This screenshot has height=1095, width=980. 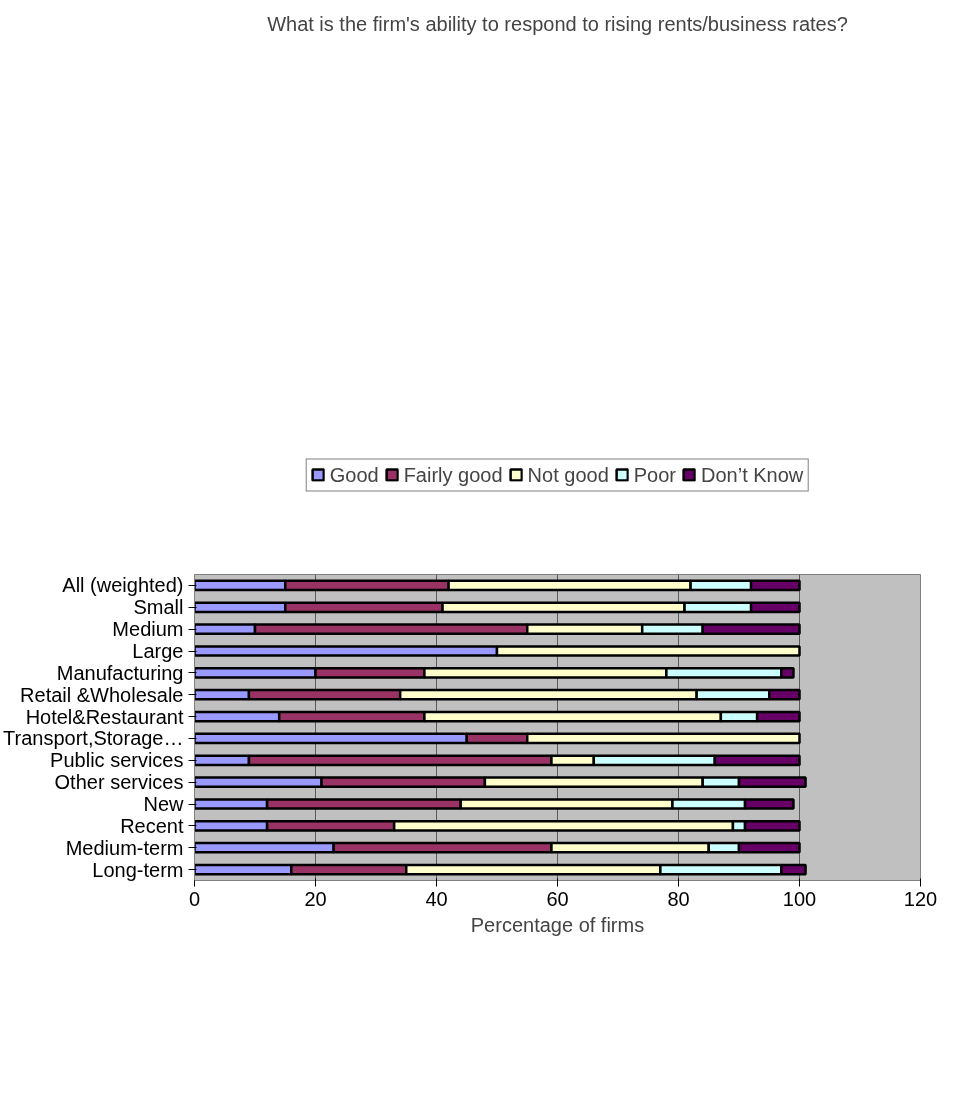 I want to click on x-tick-label: 120, so click(x=920, y=898).